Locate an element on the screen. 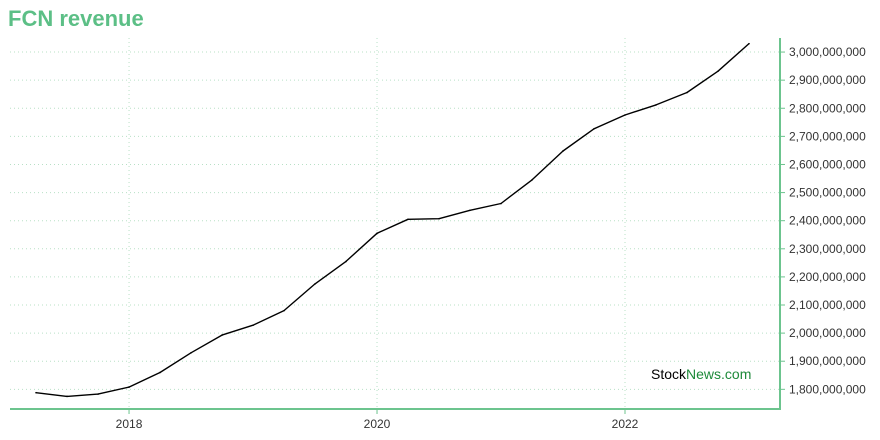 Image resolution: width=880 pixels, height=440 pixels. y-tick-label: 2,000,000,000 is located at coordinates (827, 333).